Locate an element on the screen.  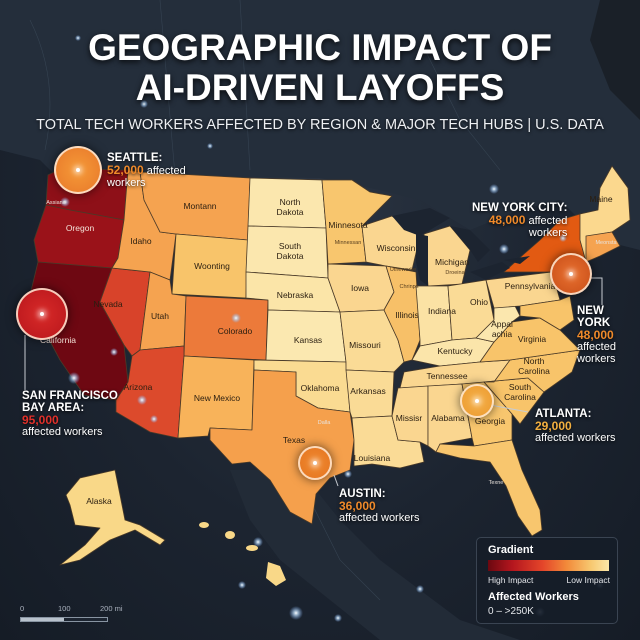
state-indiana is located at coordinates (434, 316).